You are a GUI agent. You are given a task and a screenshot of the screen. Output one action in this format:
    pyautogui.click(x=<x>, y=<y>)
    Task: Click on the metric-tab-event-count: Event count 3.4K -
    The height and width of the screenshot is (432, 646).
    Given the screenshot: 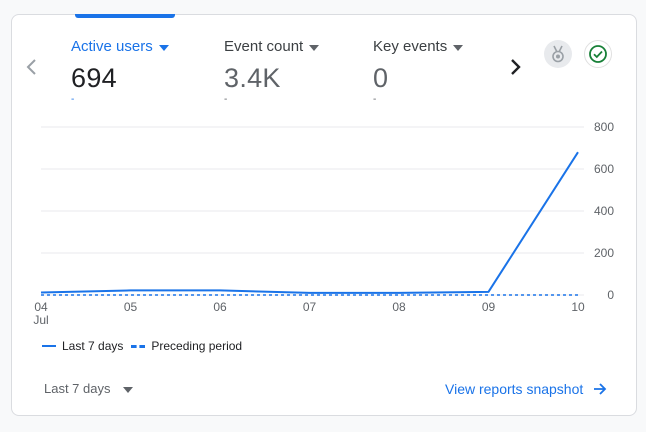 What is the action you would take?
    pyautogui.click(x=294, y=71)
    